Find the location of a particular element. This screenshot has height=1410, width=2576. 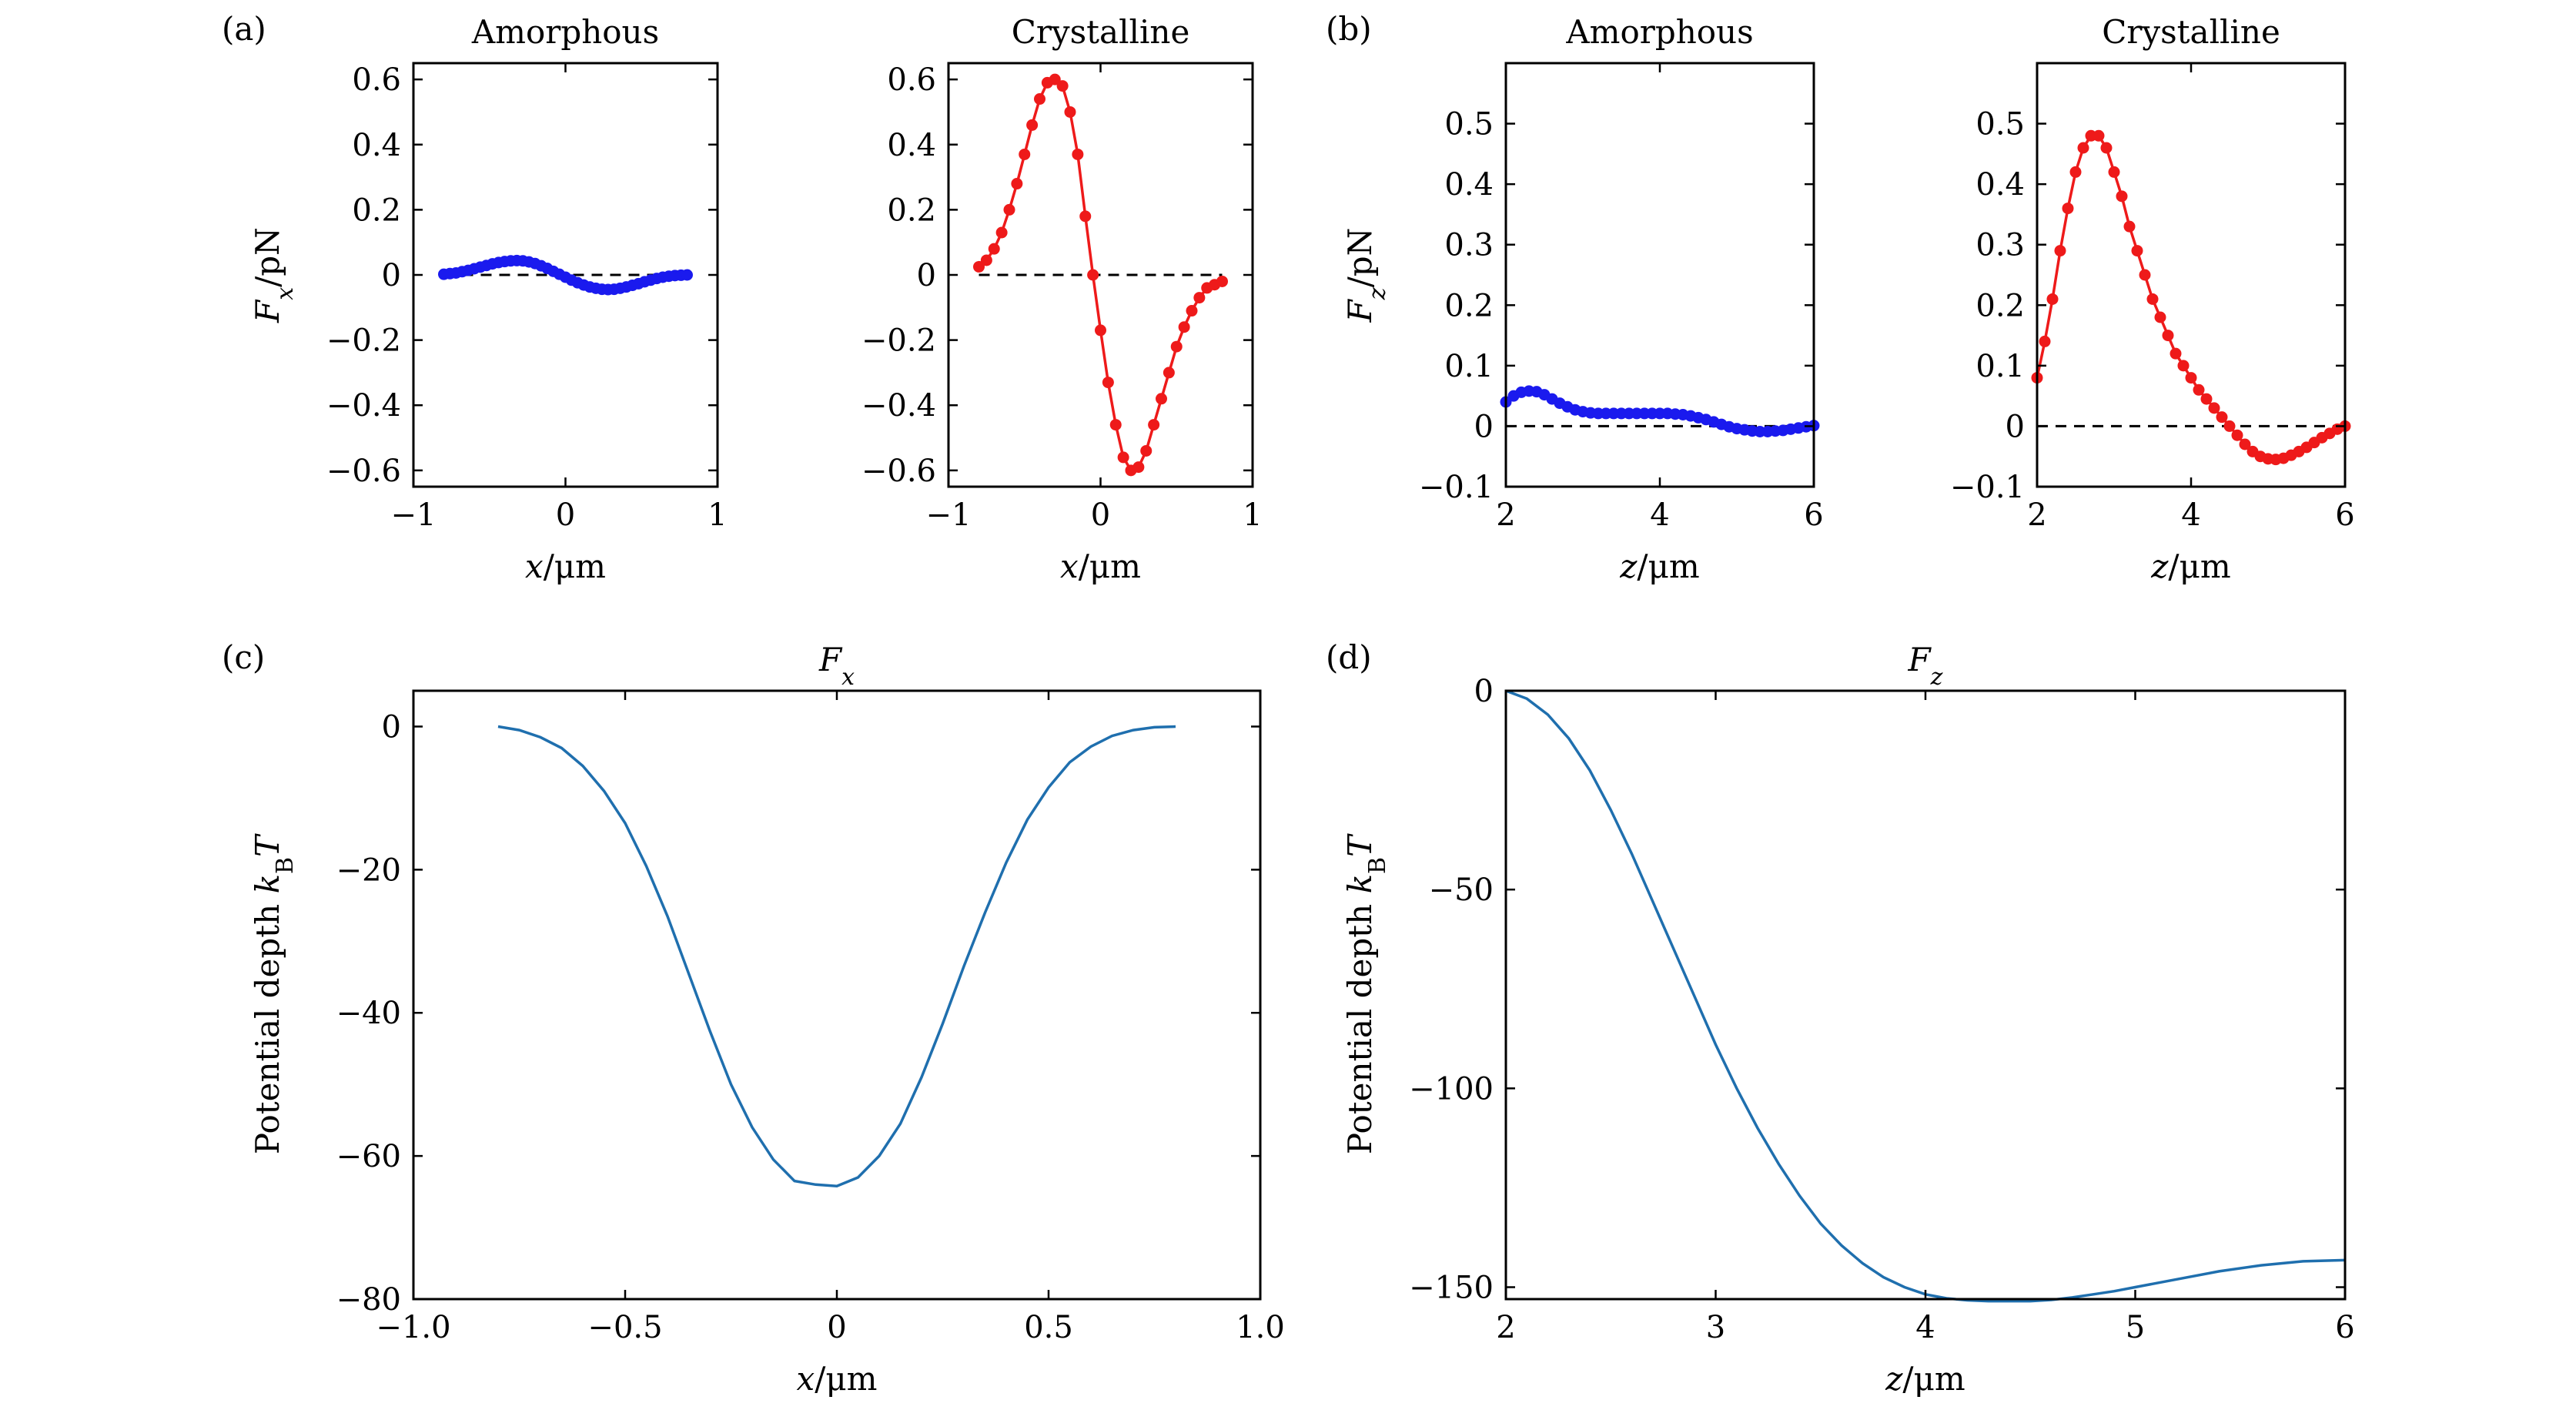

y-tick-label: −150 is located at coordinates (1451, 1288).